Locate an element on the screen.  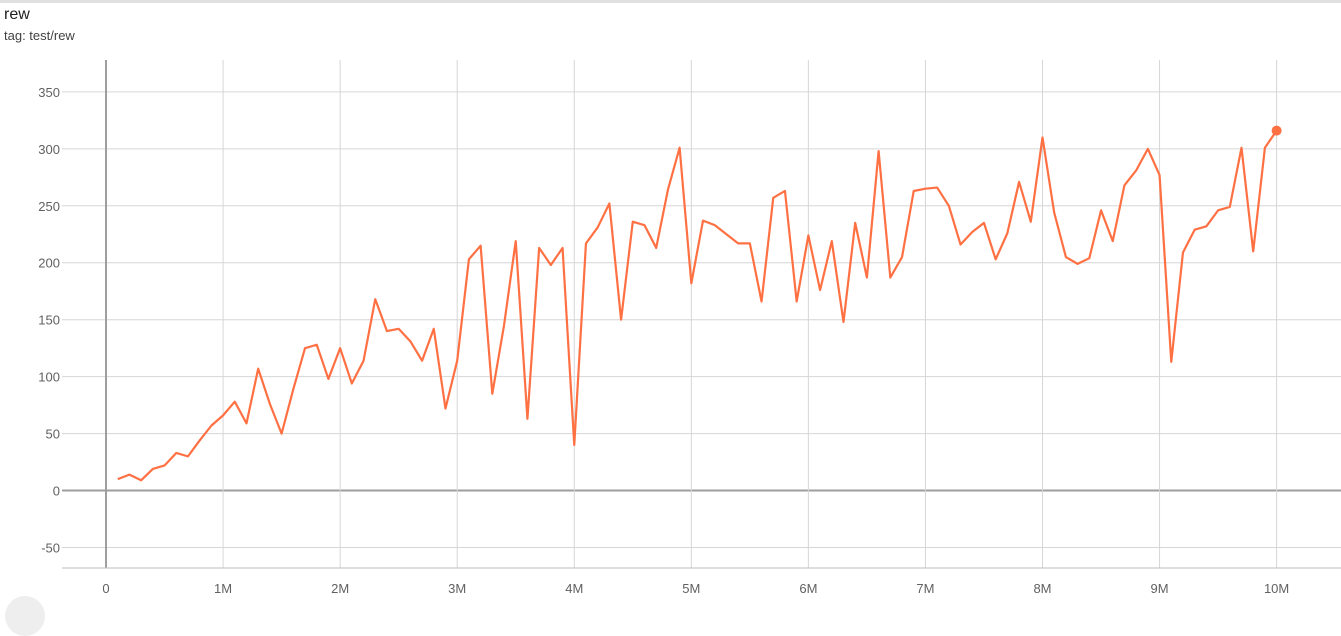
chart-card-tag: tag: test/rew is located at coordinates (39, 35).